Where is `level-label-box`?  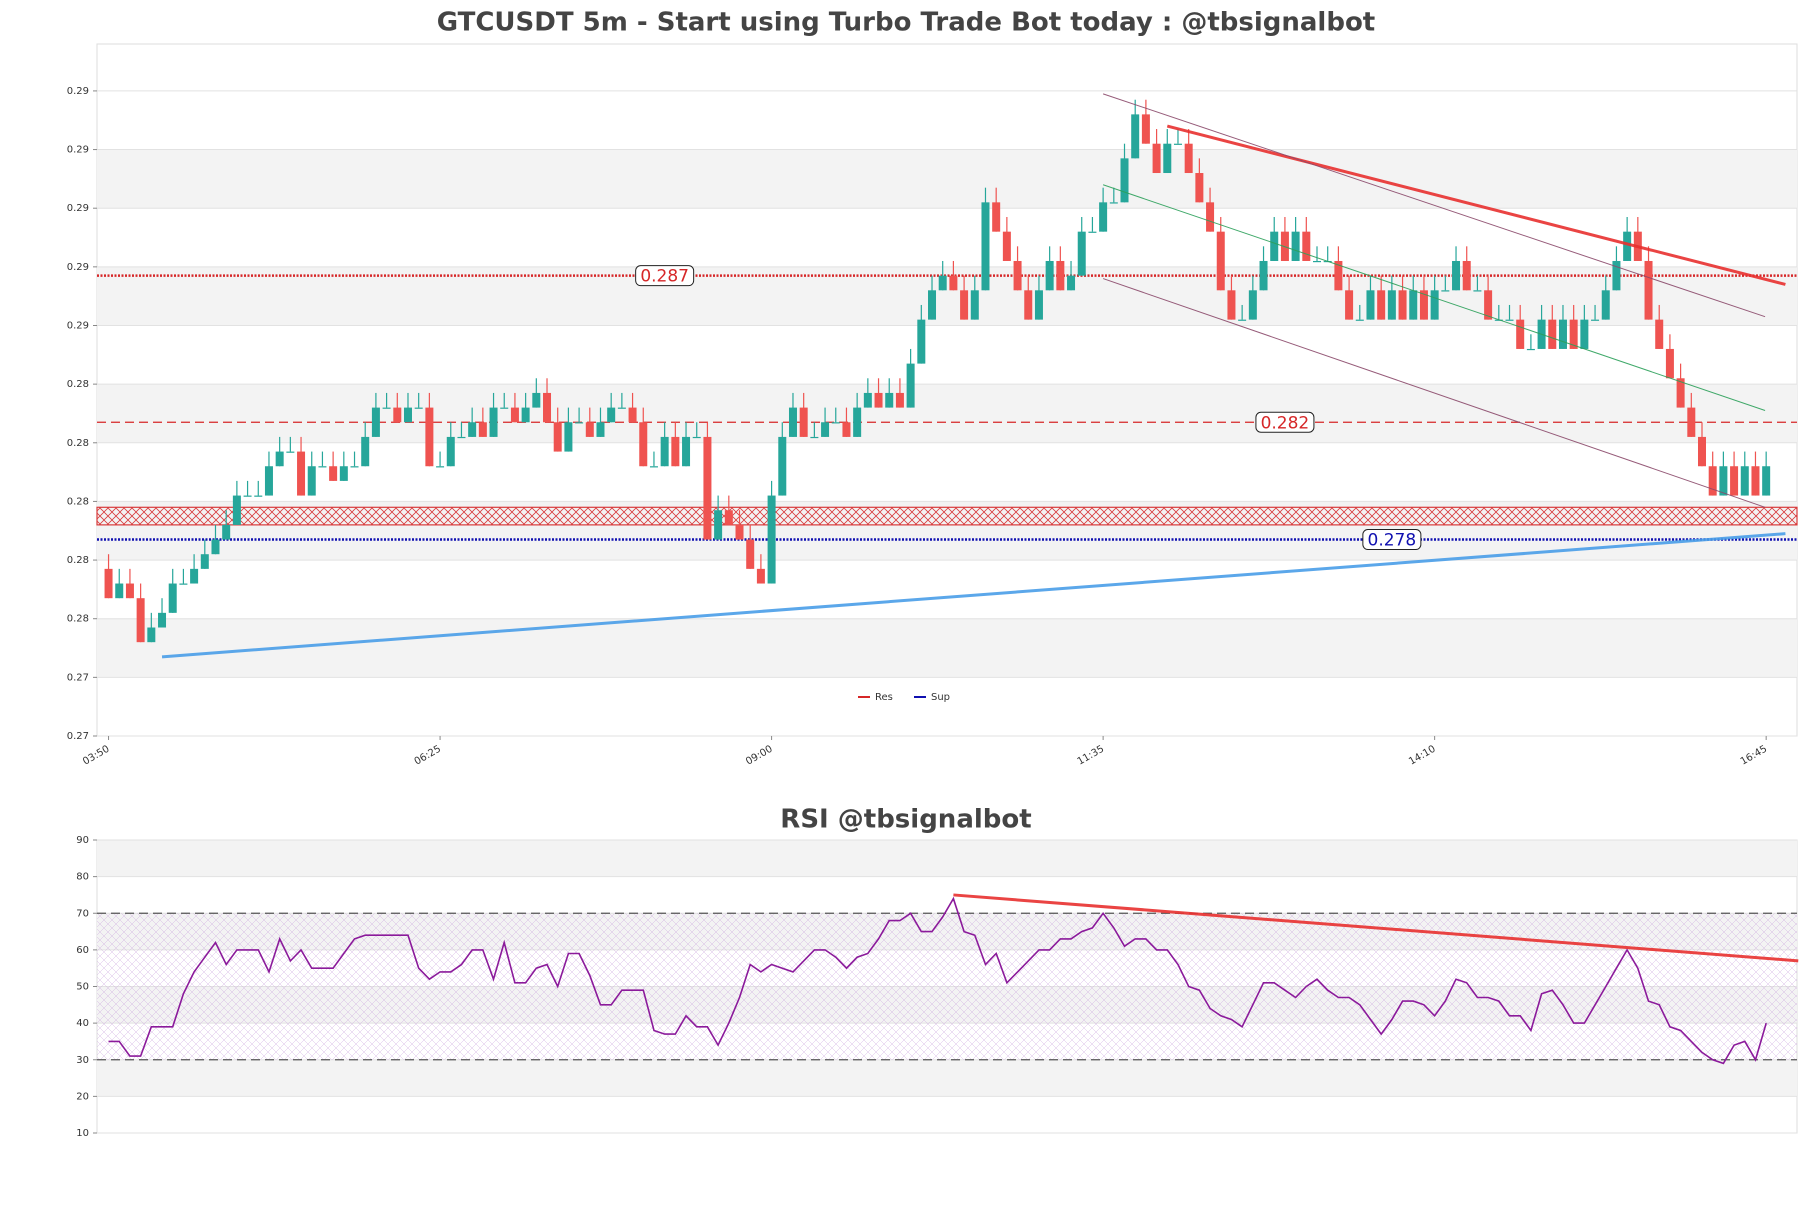
level-label-box is located at coordinates (1285, 422).